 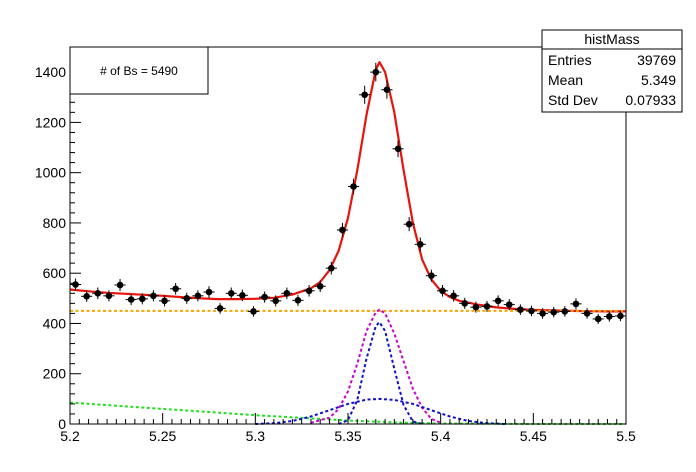 What do you see at coordinates (658, 80) in the screenshot?
I see `stats-mean-value: 5.349` at bounding box center [658, 80].